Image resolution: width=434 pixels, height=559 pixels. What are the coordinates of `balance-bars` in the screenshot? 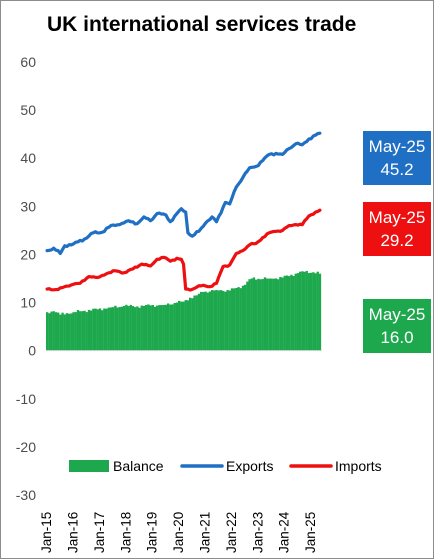 It's located at (184, 310).